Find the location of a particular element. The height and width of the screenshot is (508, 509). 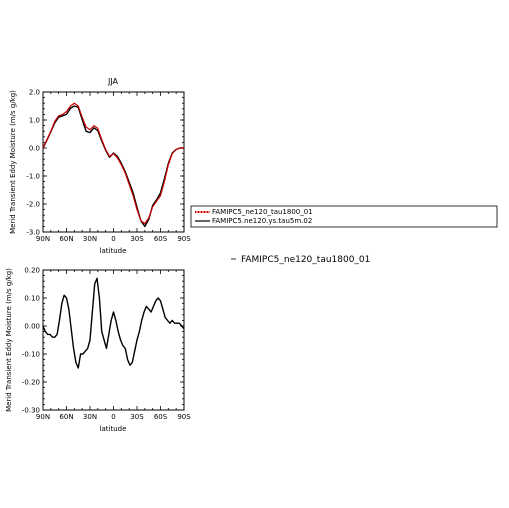

bottom-ytick-label: -0.20 is located at coordinates (31, 383).